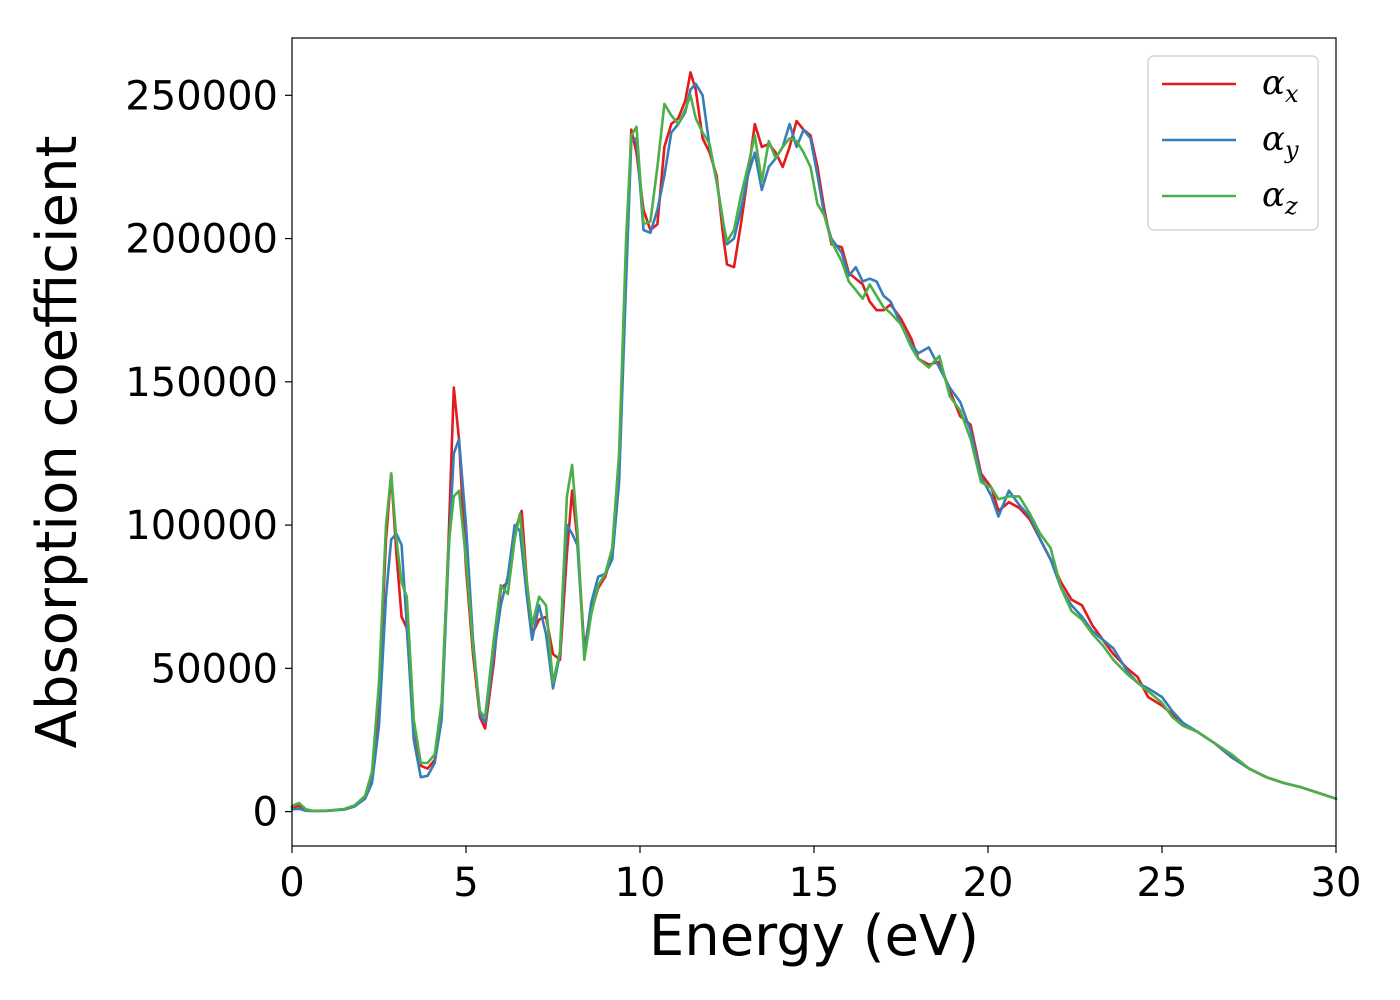 The width and height of the screenshot is (1400, 1000). Describe the element at coordinates (214, 669) in the screenshot. I see `y-tick-label: 50000` at that location.